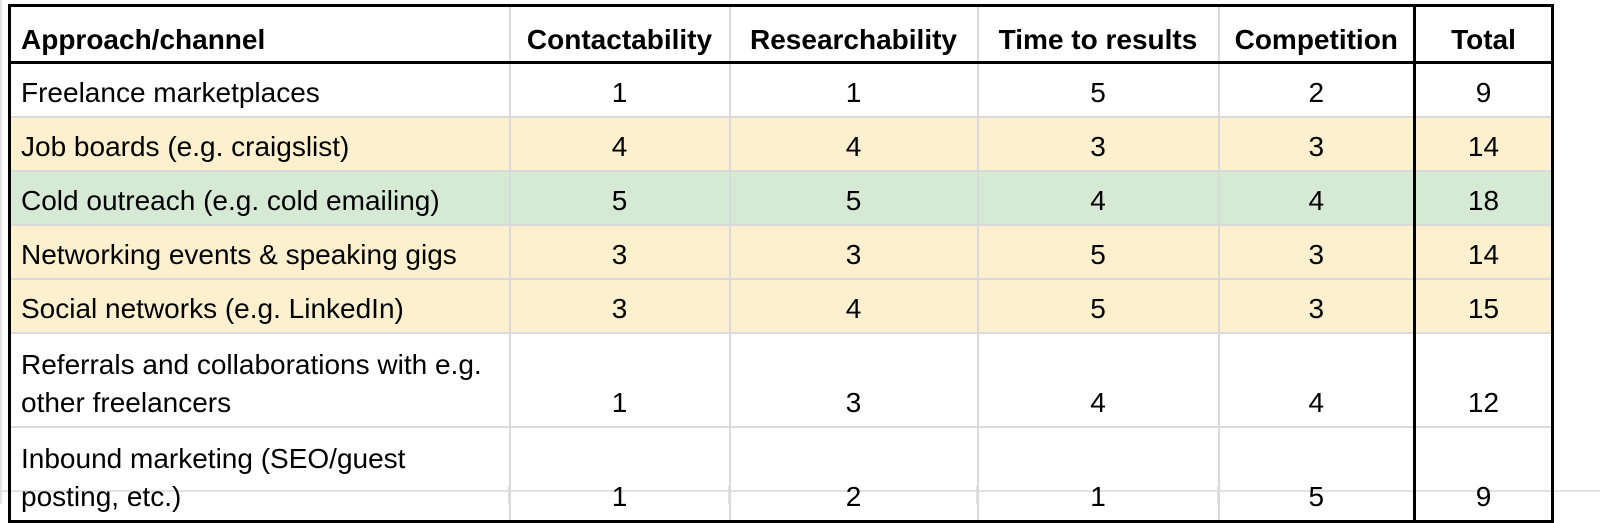  What do you see at coordinates (1316, 474) in the screenshot?
I see `cell-competition: 5` at bounding box center [1316, 474].